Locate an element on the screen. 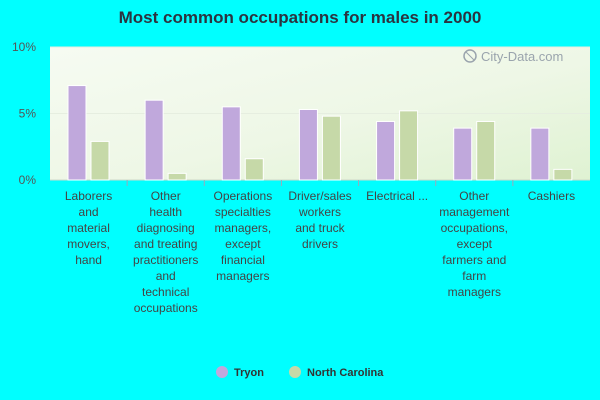  legend-label: Tryon is located at coordinates (249, 373).